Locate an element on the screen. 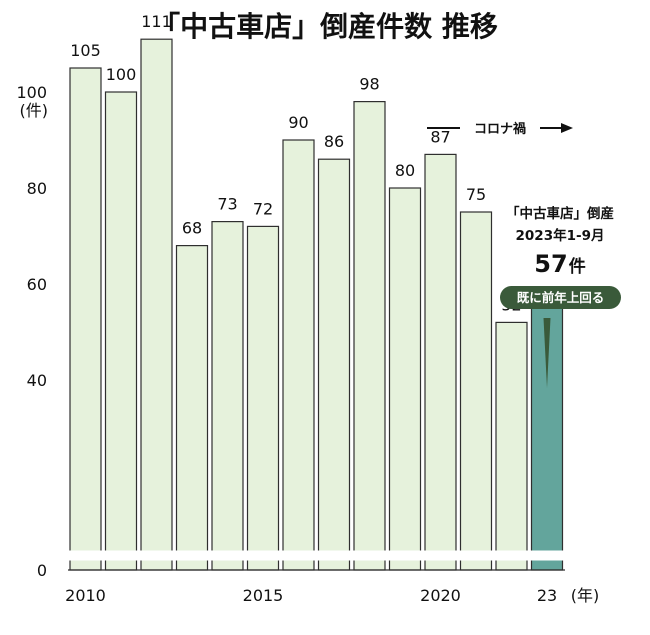 The height and width of the screenshot is (635, 650). bar-2022 is located at coordinates (511, 446).